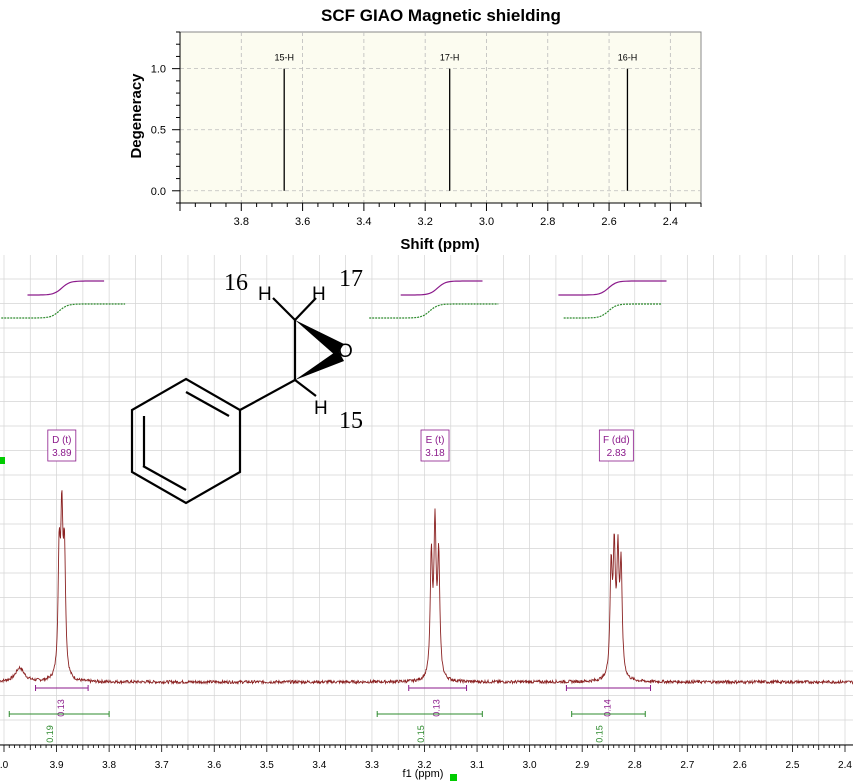 Image resolution: width=853 pixels, height=781 pixels. I want to click on stick-label: 15-H, so click(284, 58).